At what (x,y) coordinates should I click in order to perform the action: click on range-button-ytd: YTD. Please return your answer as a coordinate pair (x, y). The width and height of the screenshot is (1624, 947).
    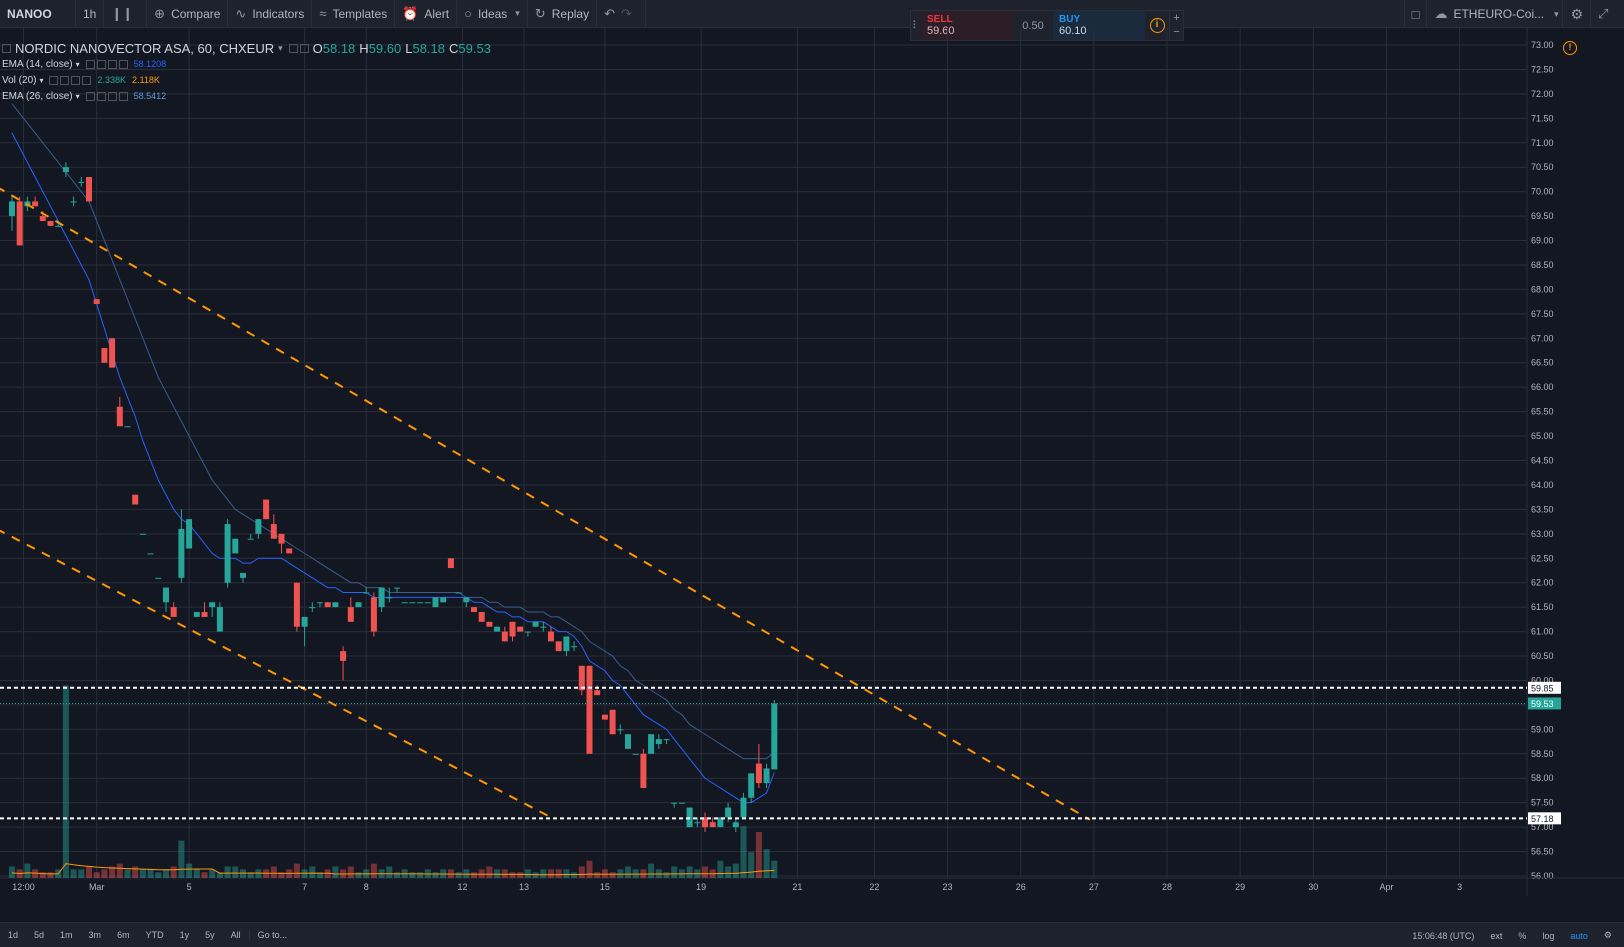
    Looking at the image, I should click on (154, 935).